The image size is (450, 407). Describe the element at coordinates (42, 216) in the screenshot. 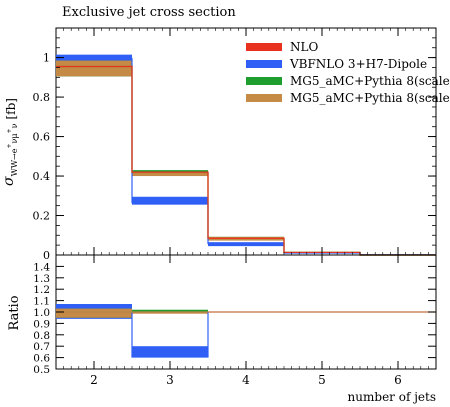

I see `main-ytick-label: 0.2` at that location.